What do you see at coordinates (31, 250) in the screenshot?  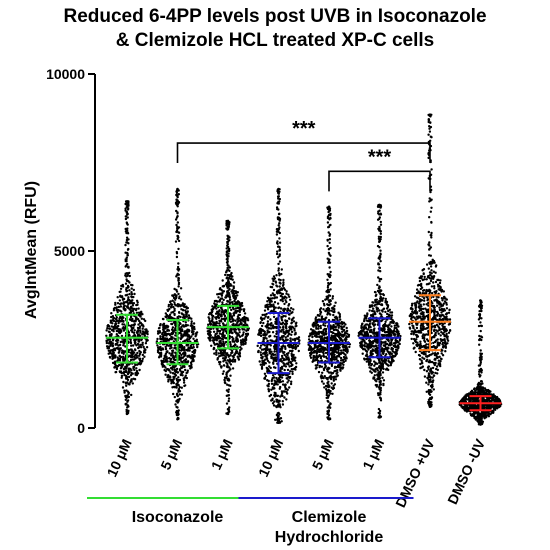 I see `y-axis-label: AvgIntMean (RFU)` at bounding box center [31, 250].